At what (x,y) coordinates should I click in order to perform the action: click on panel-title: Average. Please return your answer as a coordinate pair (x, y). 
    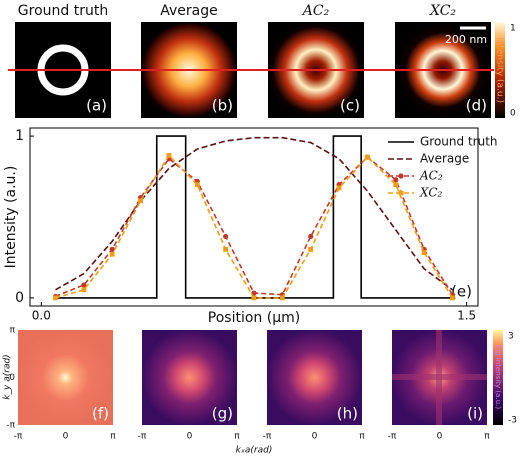
    Looking at the image, I should click on (189, 11).